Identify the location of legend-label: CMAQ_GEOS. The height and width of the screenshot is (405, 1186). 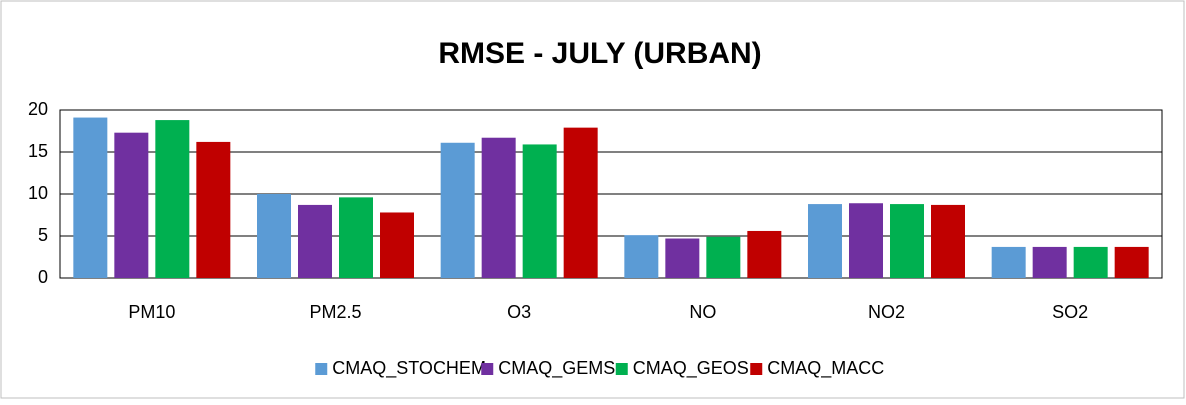
(691, 368).